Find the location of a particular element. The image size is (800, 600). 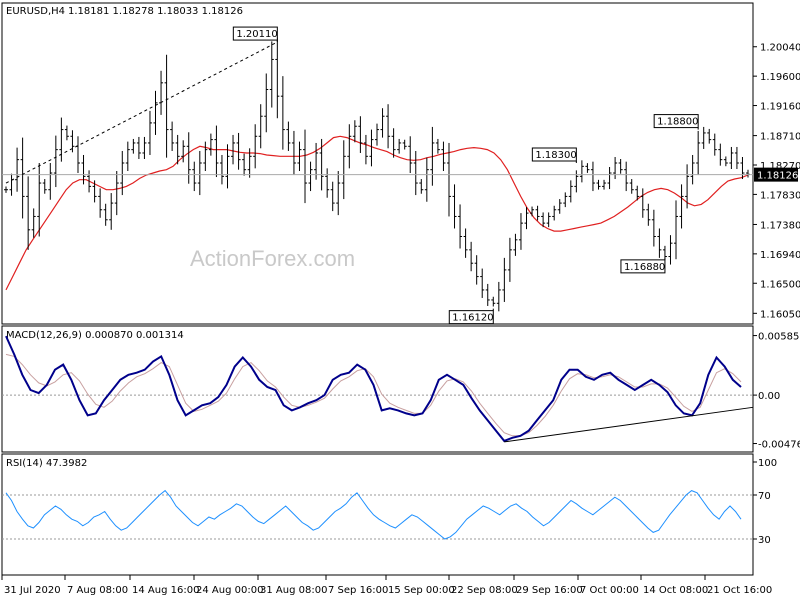

rsi-tick-label: 100 is located at coordinates (767, 463).